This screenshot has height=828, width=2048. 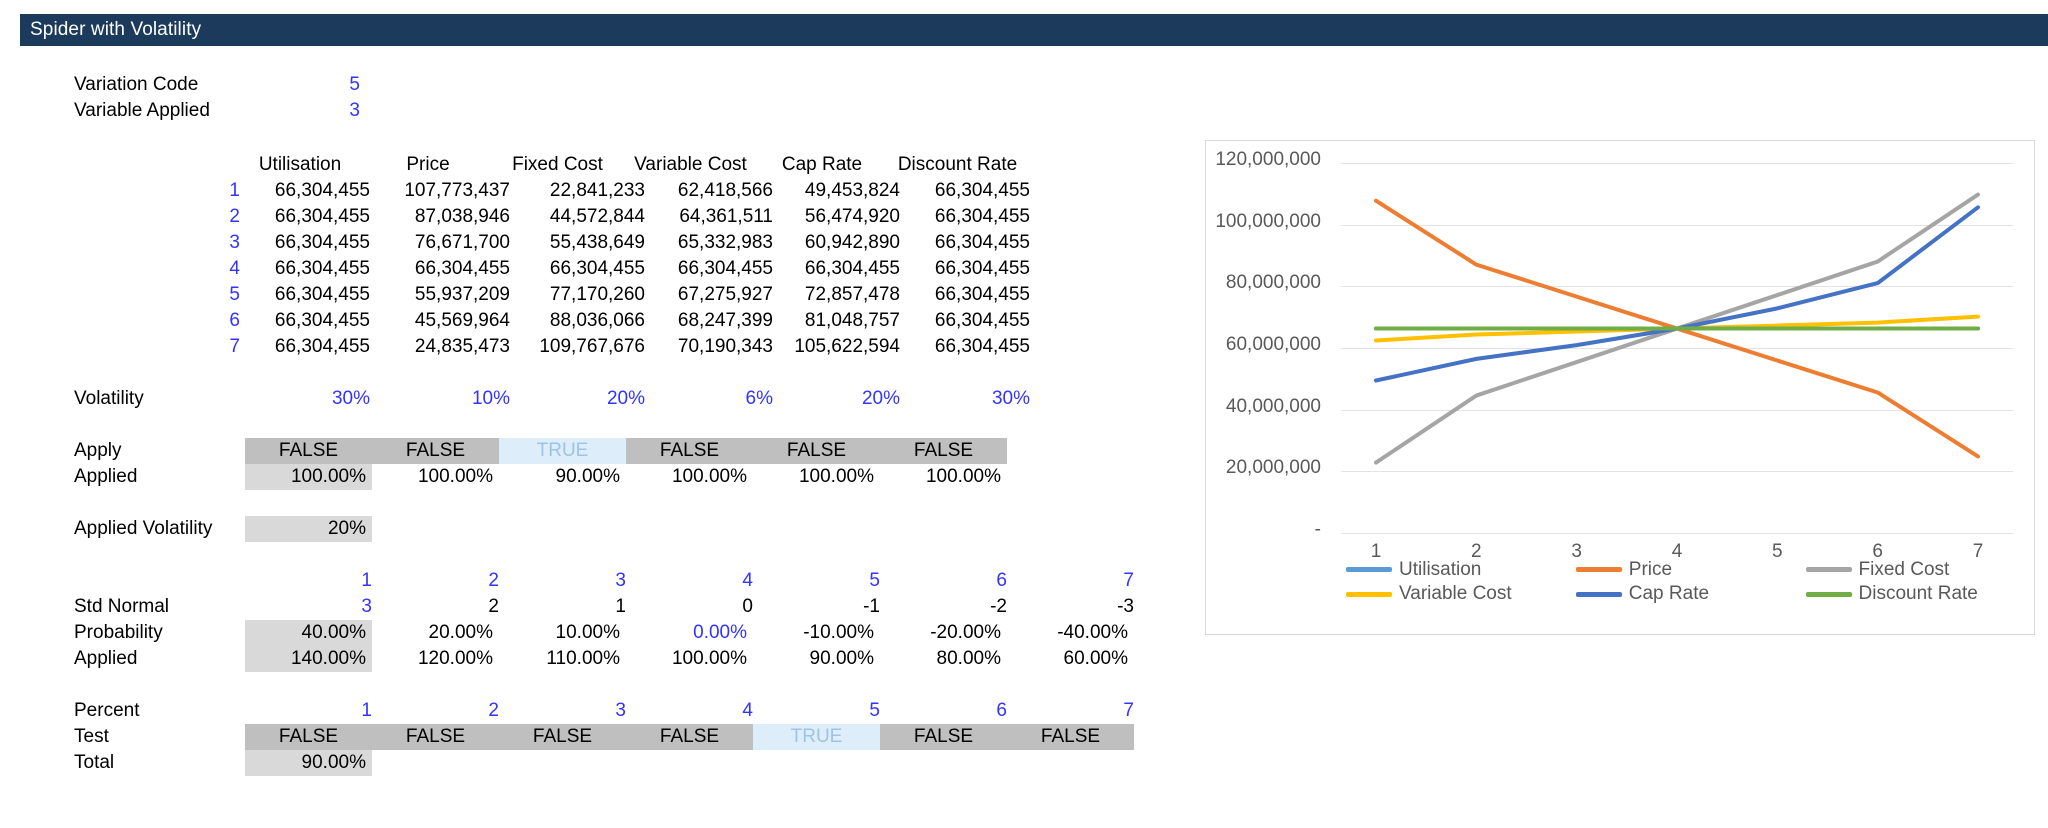 I want to click on probability-5: -10.00%, so click(x=838, y=632).